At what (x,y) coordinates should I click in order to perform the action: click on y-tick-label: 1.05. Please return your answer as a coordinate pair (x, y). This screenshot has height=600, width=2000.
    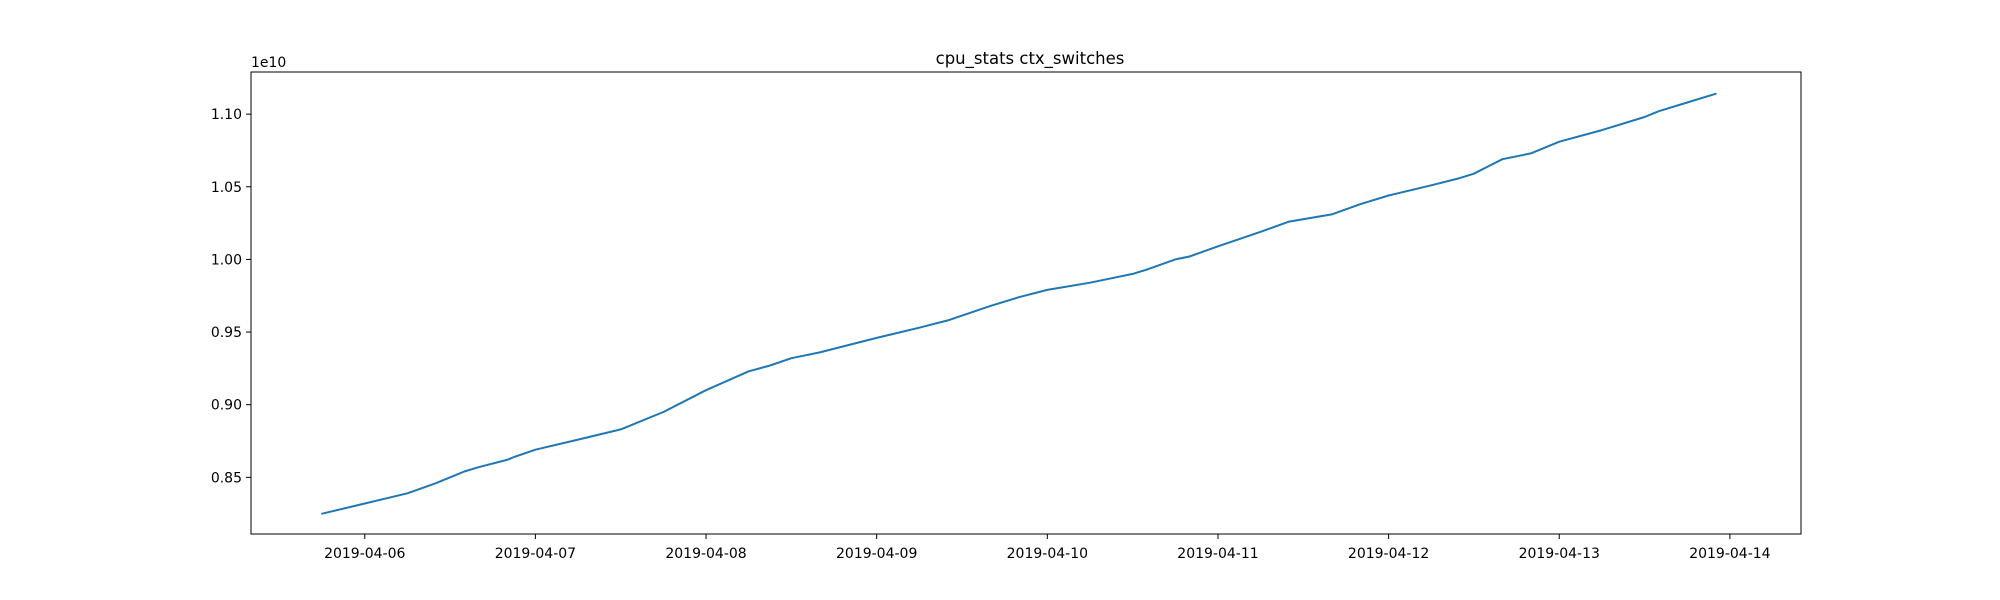
    Looking at the image, I should click on (226, 188).